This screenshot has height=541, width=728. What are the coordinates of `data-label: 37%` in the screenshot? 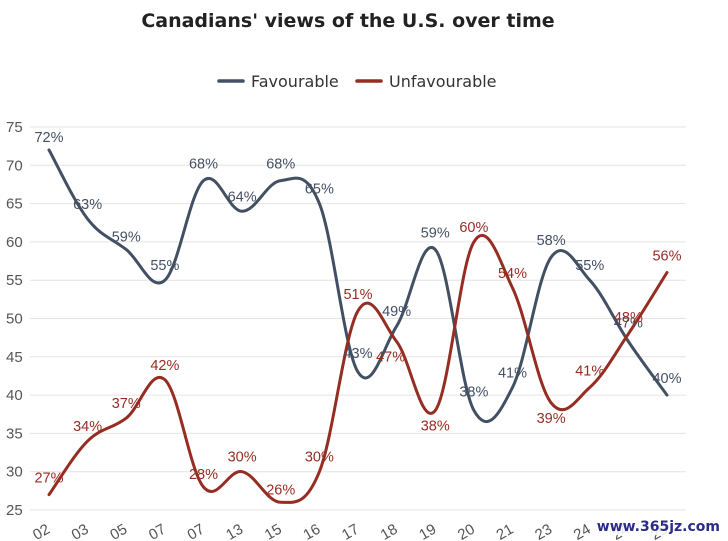 It's located at (126, 404).